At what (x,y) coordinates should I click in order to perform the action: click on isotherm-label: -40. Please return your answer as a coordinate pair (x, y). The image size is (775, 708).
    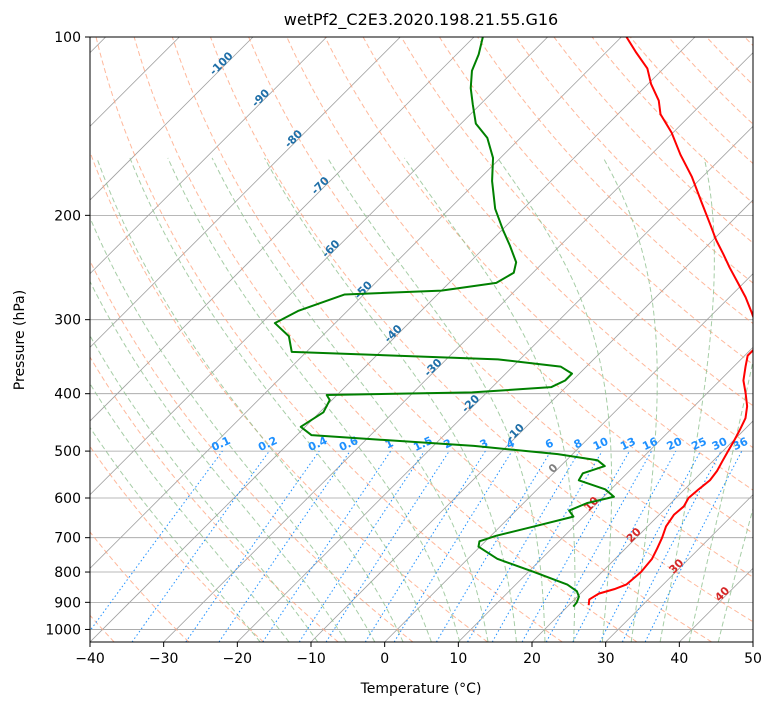
    Looking at the image, I should click on (393, 333).